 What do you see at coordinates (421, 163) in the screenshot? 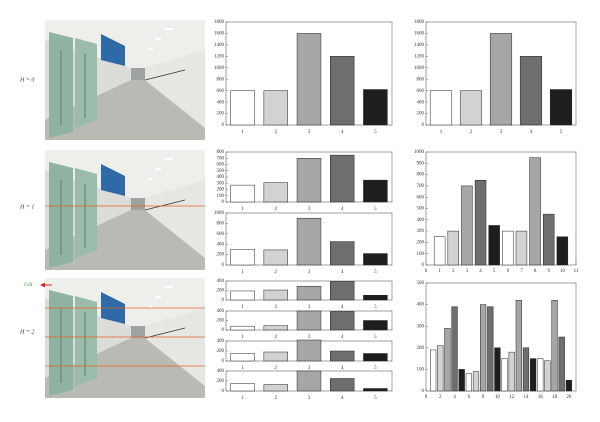
I see `y-tick-label: 900` at bounding box center [421, 163].